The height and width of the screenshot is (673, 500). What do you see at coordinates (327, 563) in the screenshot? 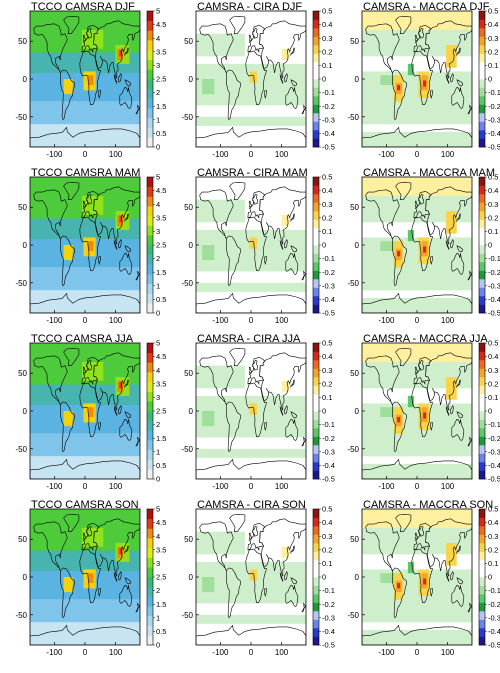
I see `colorbar-label: 0.1` at bounding box center [327, 563].